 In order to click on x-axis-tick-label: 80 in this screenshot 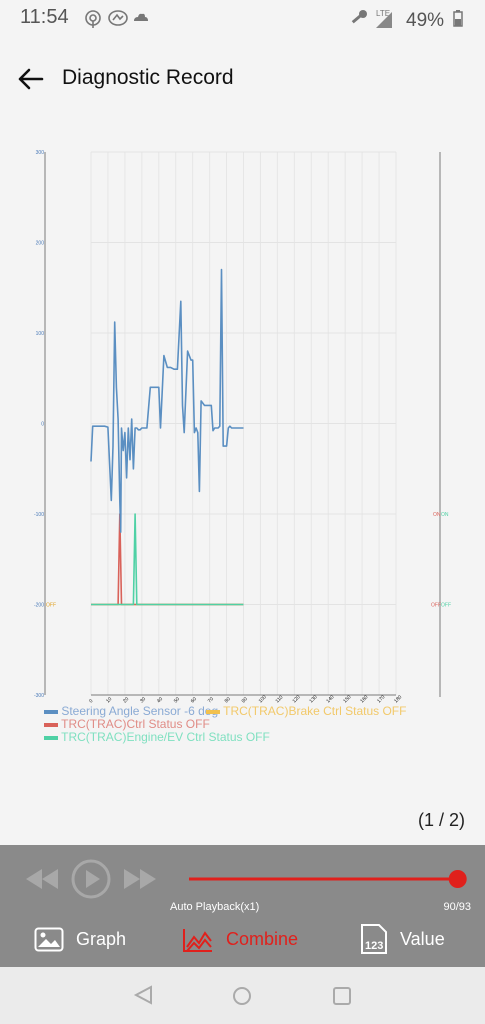, I will do `click(228, 700)`.